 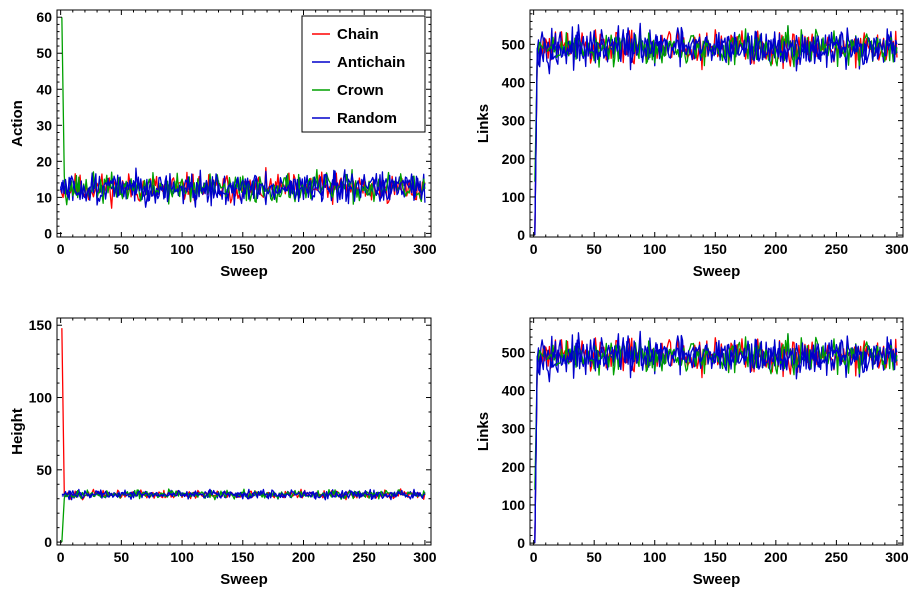 I want to click on legend-label-crown: Crown, so click(x=360, y=90).